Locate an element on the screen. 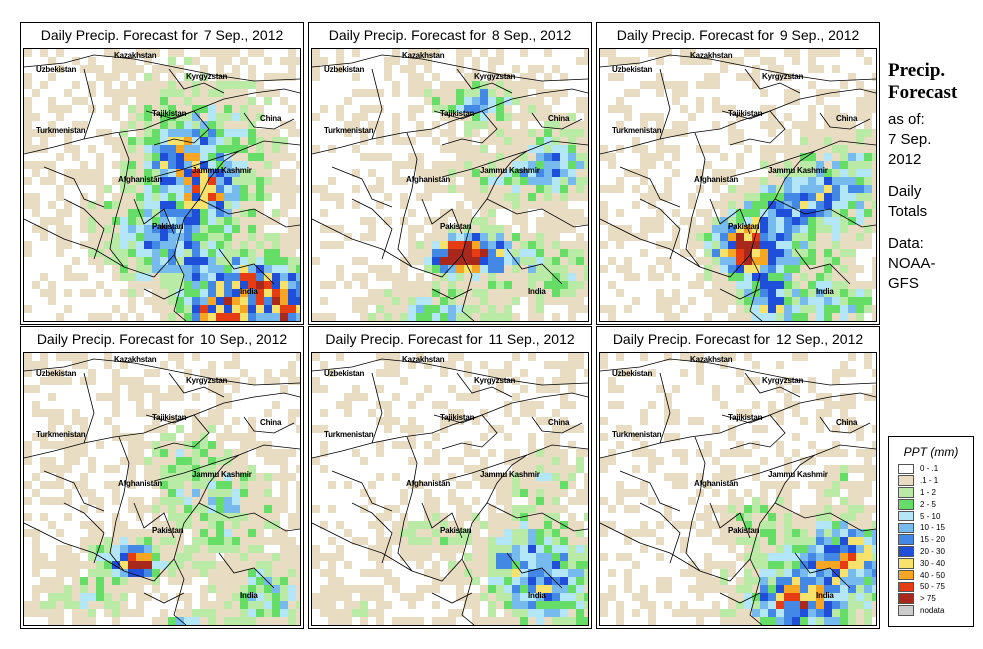 This screenshot has width=983, height=649. legend-label: 30 - 40 is located at coordinates (932, 563).